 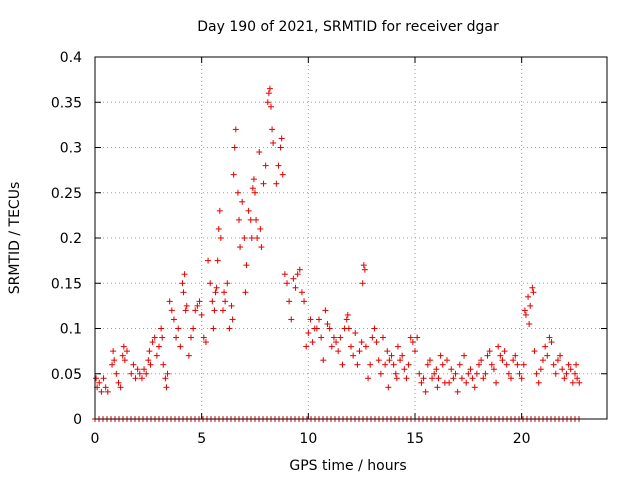 I want to click on y-tick-label: 0.4, so click(x=71, y=58).